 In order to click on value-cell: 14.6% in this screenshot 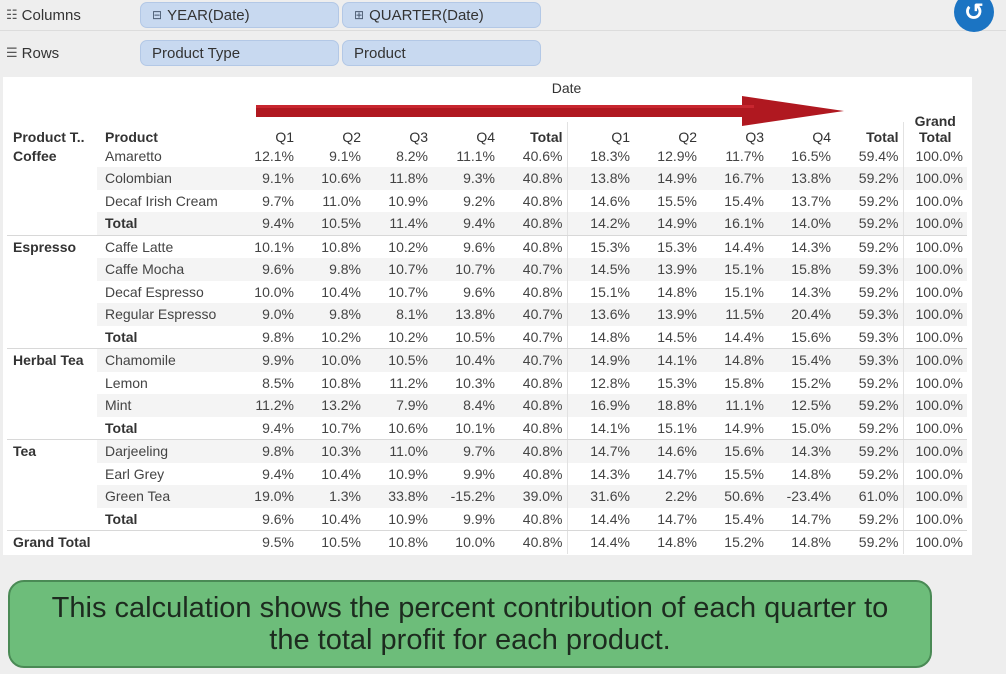, I will do `click(667, 451)`.